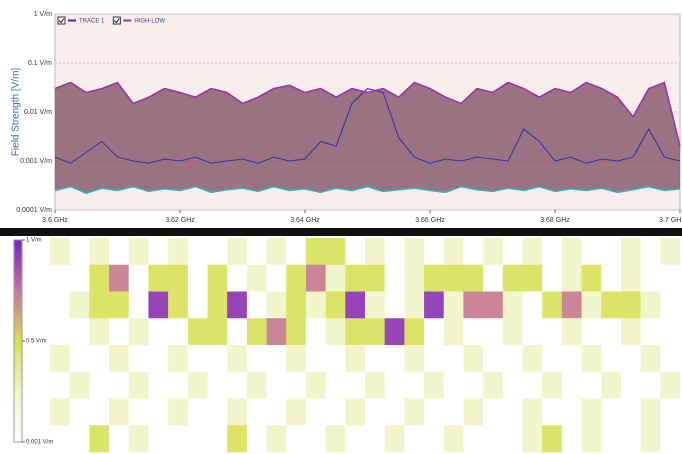 The image size is (682, 454). I want to click on low-line, so click(367, 189).